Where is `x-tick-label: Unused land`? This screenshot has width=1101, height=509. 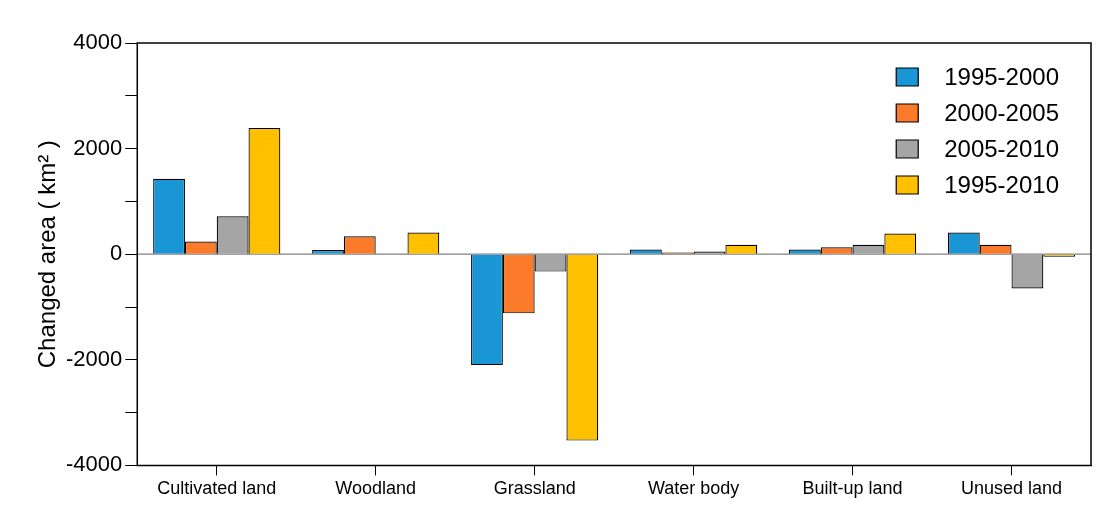 x-tick-label: Unused land is located at coordinates (1011, 488).